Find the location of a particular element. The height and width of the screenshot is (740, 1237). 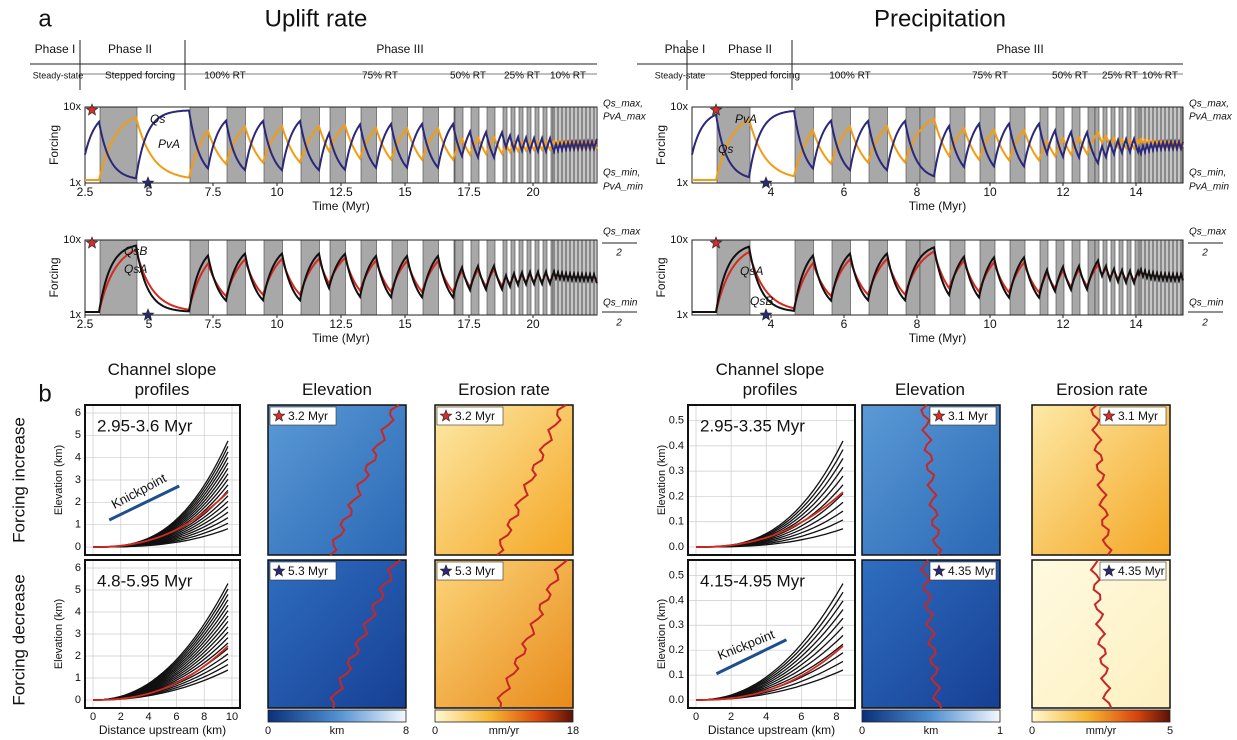

y-tick-label: 1 is located at coordinates (78, 525).